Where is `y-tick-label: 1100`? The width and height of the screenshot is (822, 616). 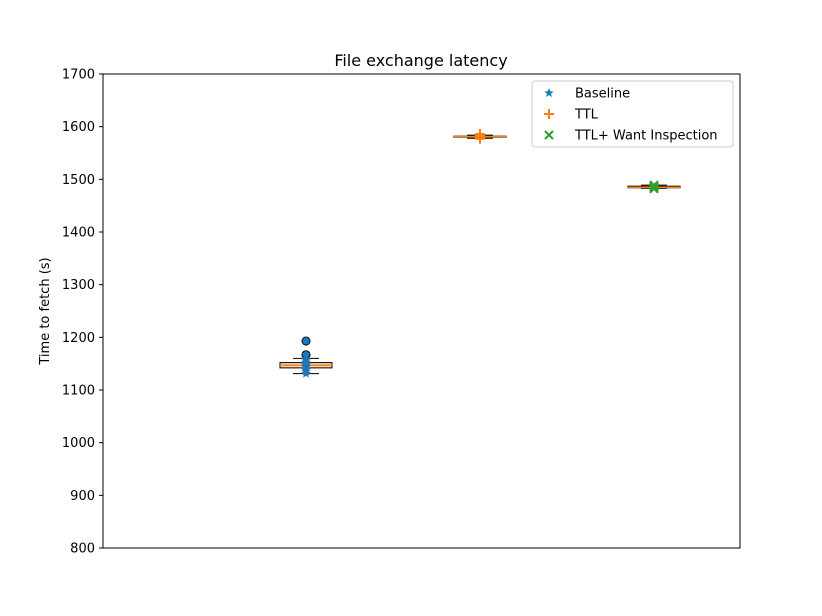
y-tick-label: 1100 is located at coordinates (78, 391).